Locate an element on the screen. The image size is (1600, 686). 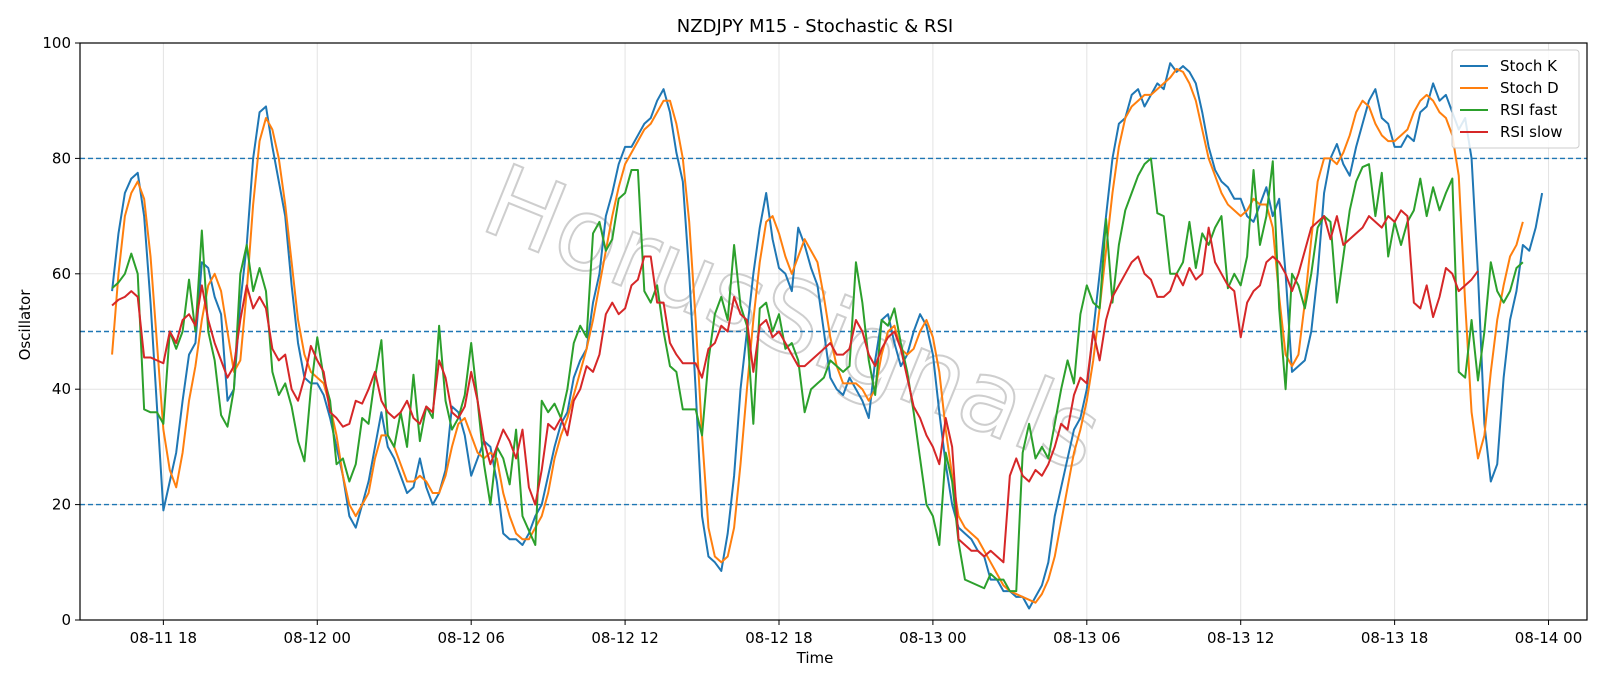
x-tick-label: 08-11 18 is located at coordinates (163, 638).